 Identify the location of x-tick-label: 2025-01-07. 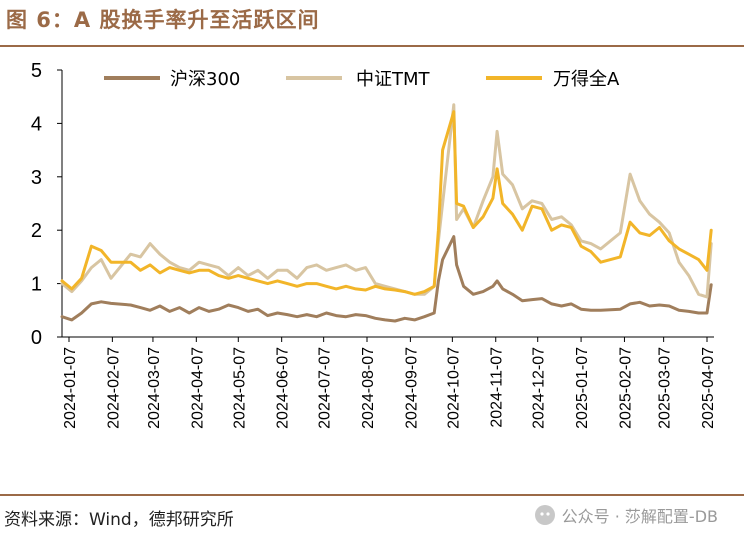
(582, 388).